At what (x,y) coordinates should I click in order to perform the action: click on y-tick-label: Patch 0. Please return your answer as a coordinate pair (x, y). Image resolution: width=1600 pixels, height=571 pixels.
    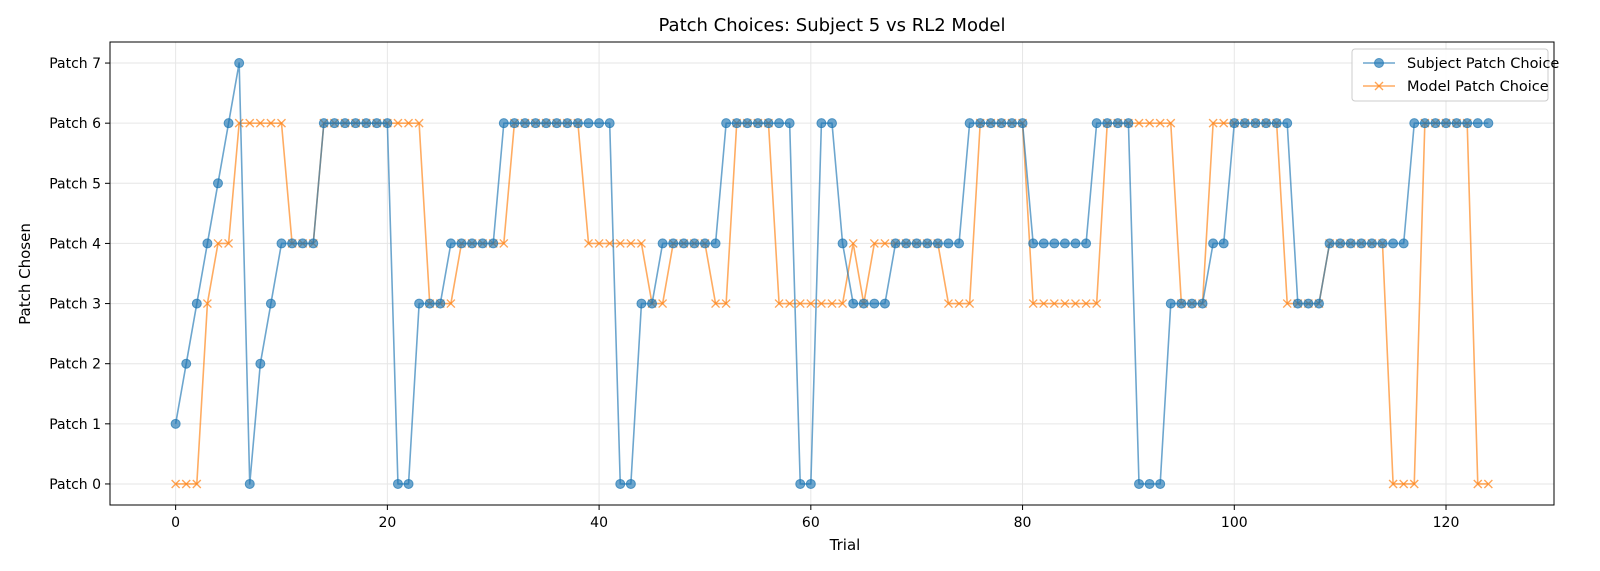
    Looking at the image, I should click on (75, 485).